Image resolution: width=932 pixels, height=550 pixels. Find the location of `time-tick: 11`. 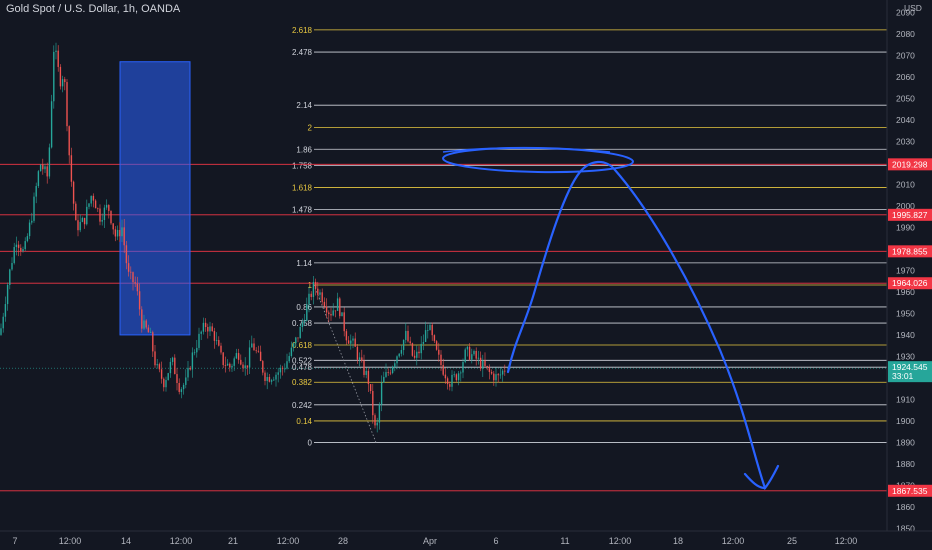

time-tick: 11 is located at coordinates (564, 541).